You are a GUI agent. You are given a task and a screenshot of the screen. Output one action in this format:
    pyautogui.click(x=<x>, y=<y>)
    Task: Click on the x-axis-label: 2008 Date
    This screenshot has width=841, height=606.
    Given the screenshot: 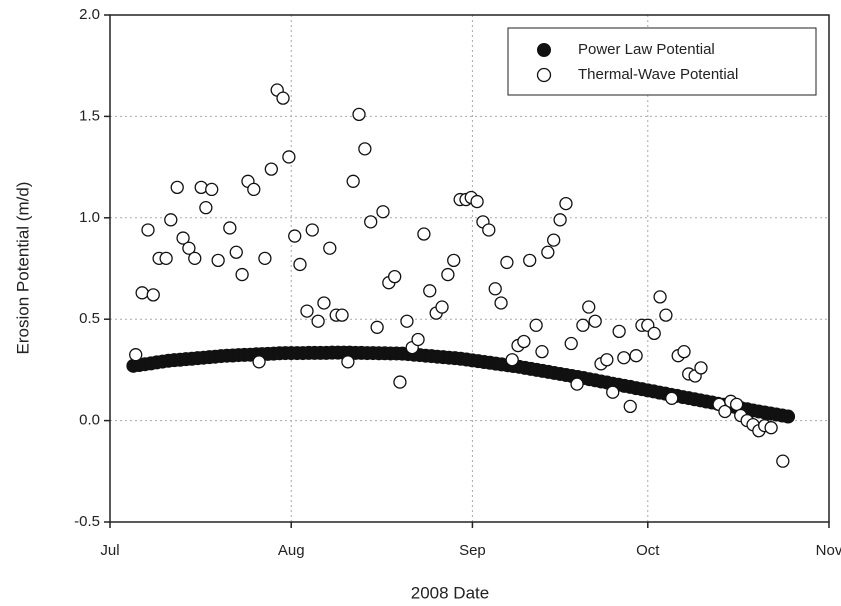 What is the action you would take?
    pyautogui.click(x=450, y=592)
    